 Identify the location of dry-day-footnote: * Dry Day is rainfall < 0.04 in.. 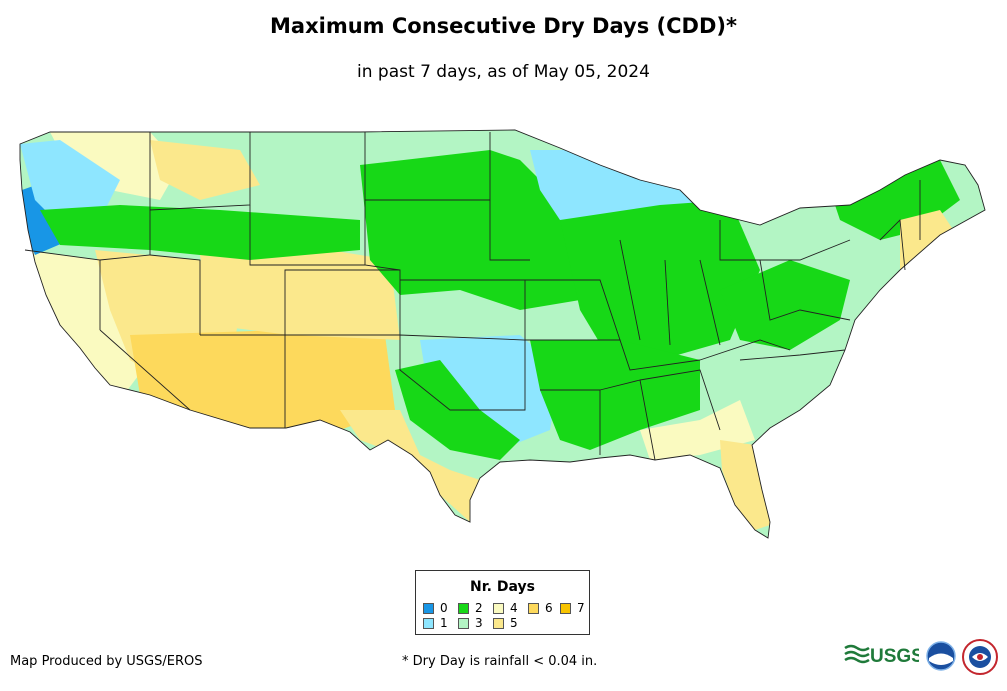
(500, 661).